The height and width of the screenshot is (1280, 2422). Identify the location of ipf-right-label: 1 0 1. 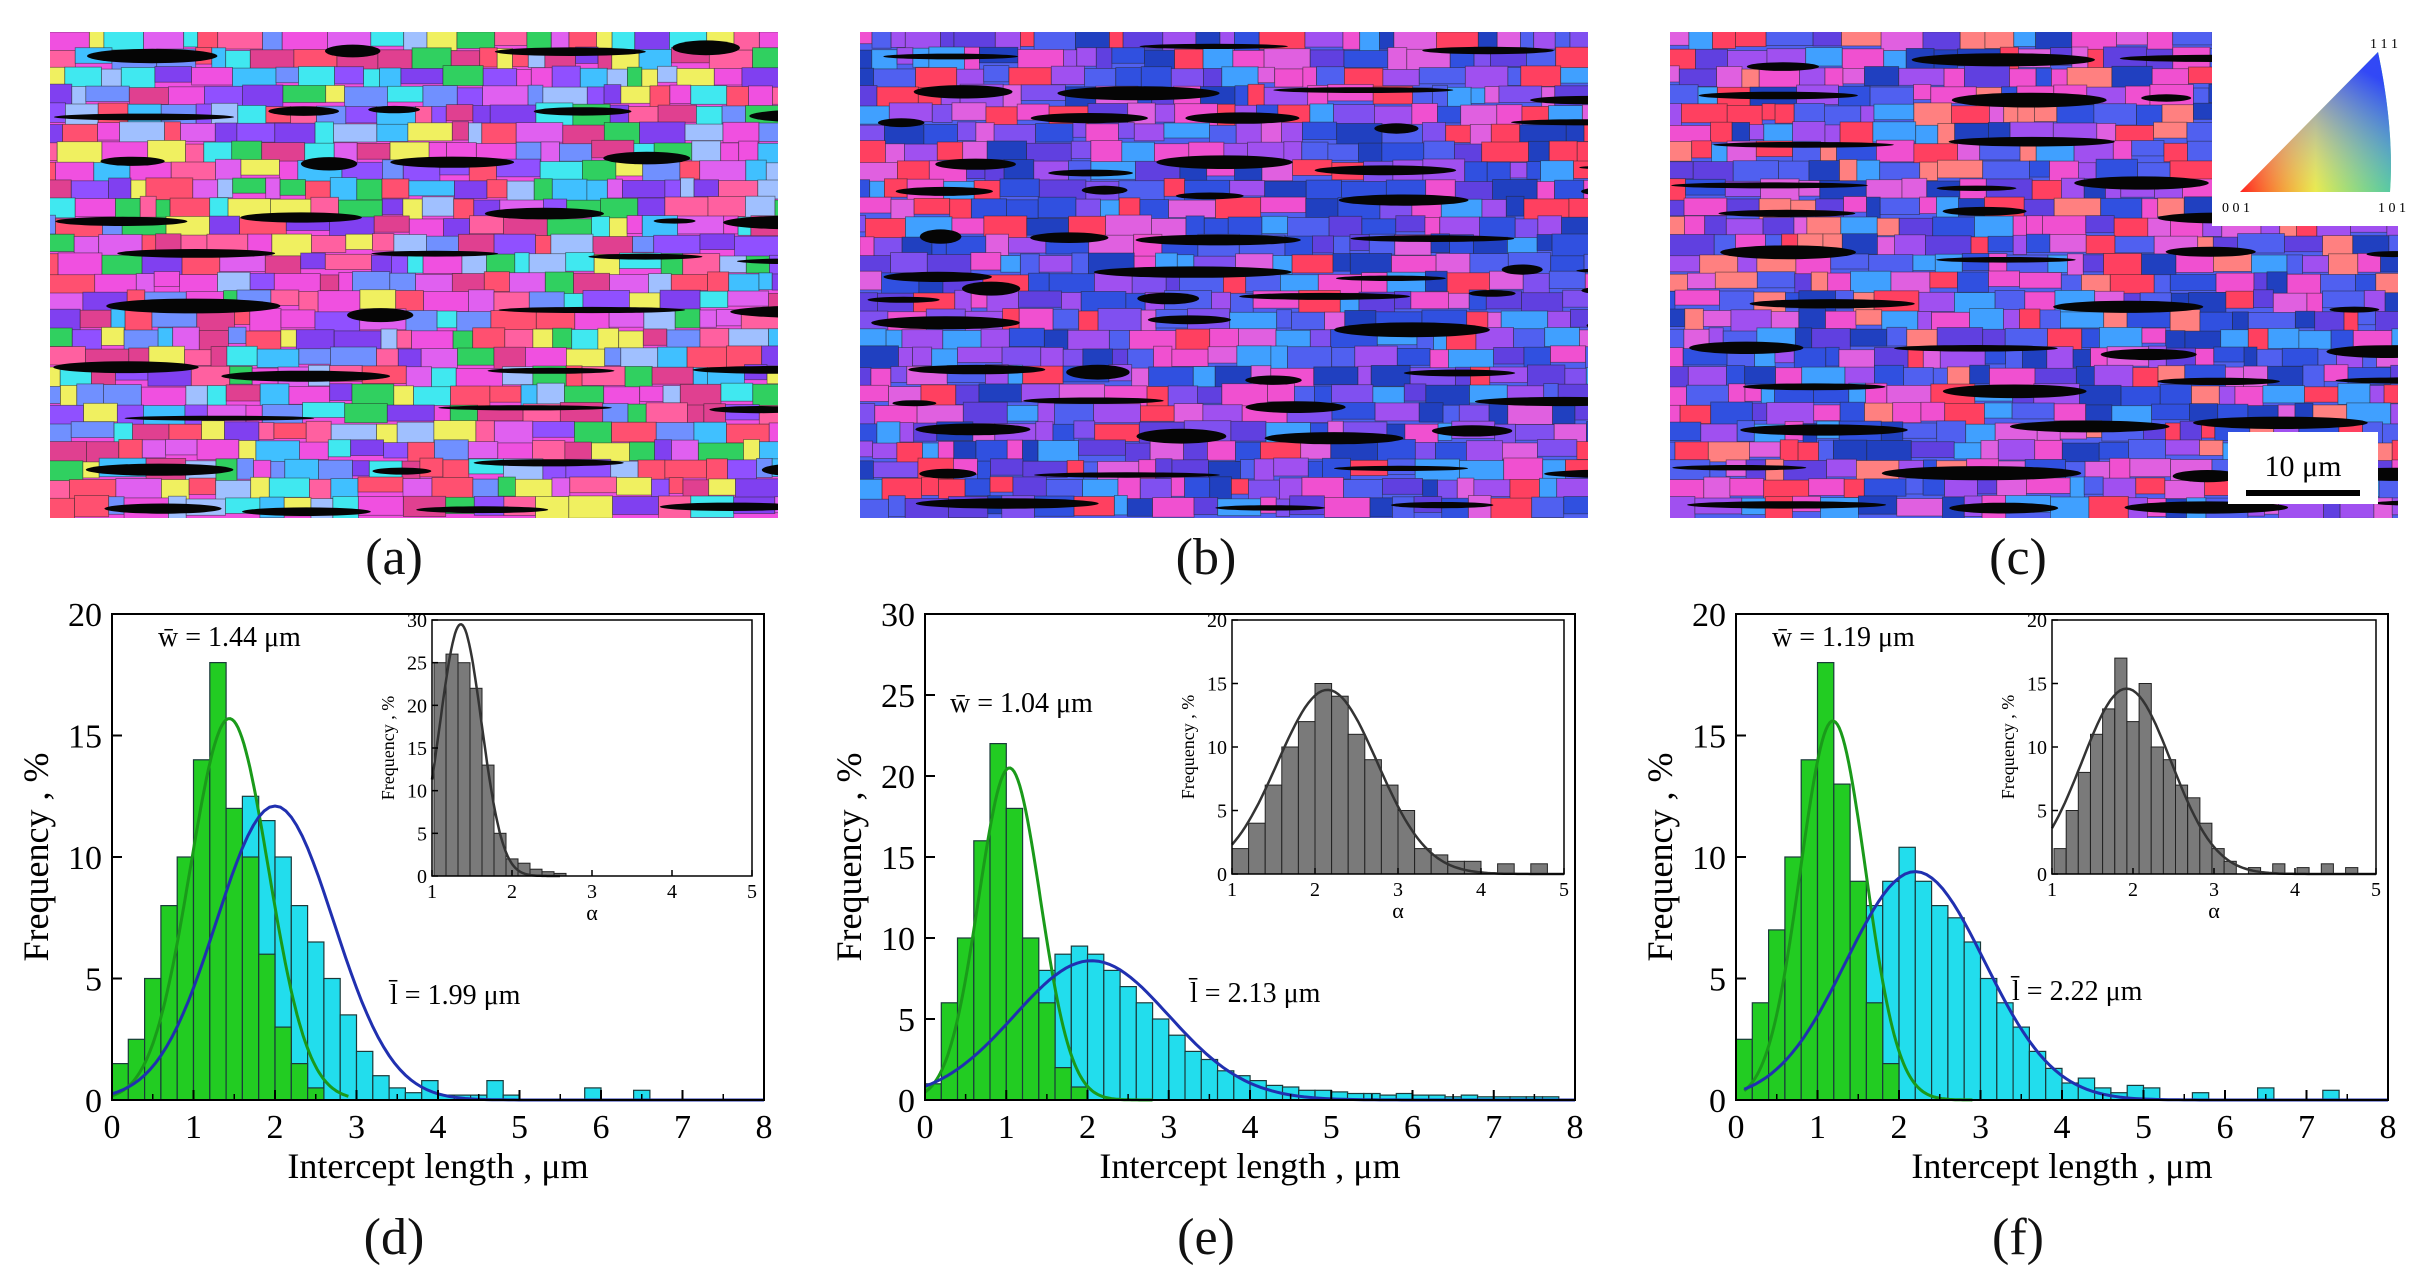
(2392, 208).